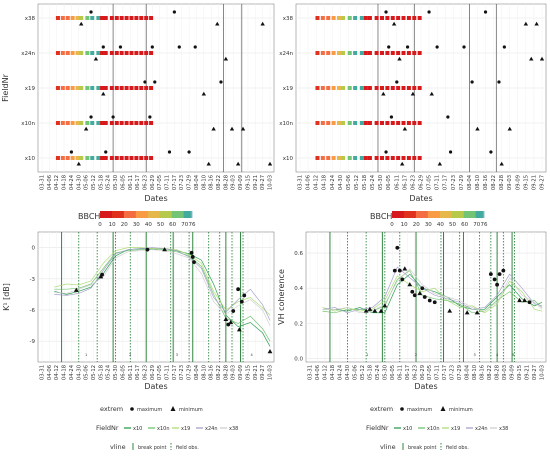 Image resolution: width=550 pixels, height=460 pixels. Describe the element at coordinates (155, 386) in the screenshot. I see `x-axis-label: Dates` at that location.